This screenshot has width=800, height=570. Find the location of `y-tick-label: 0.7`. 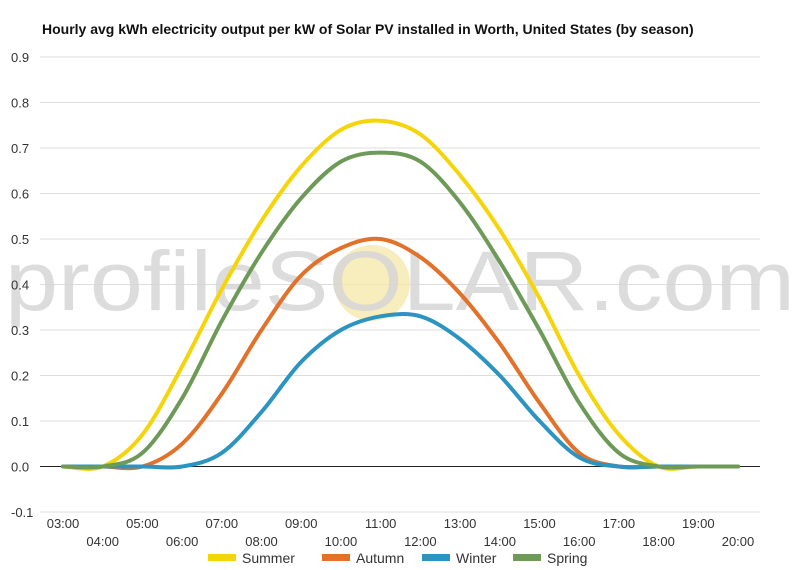

y-tick-label: 0.7 is located at coordinates (20, 148).